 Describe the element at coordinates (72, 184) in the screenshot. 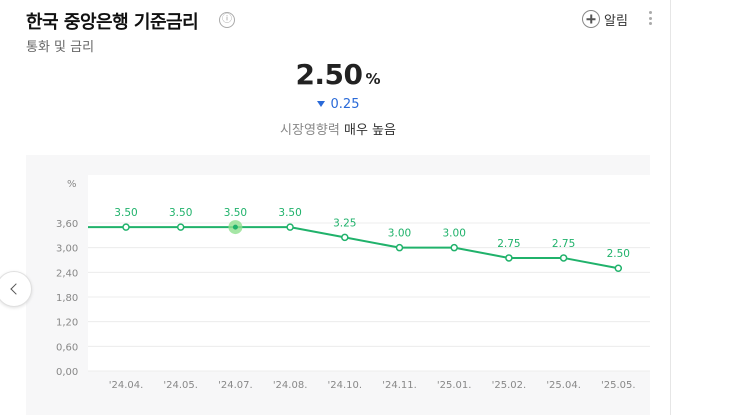

I see `y-unit-label: %` at that location.